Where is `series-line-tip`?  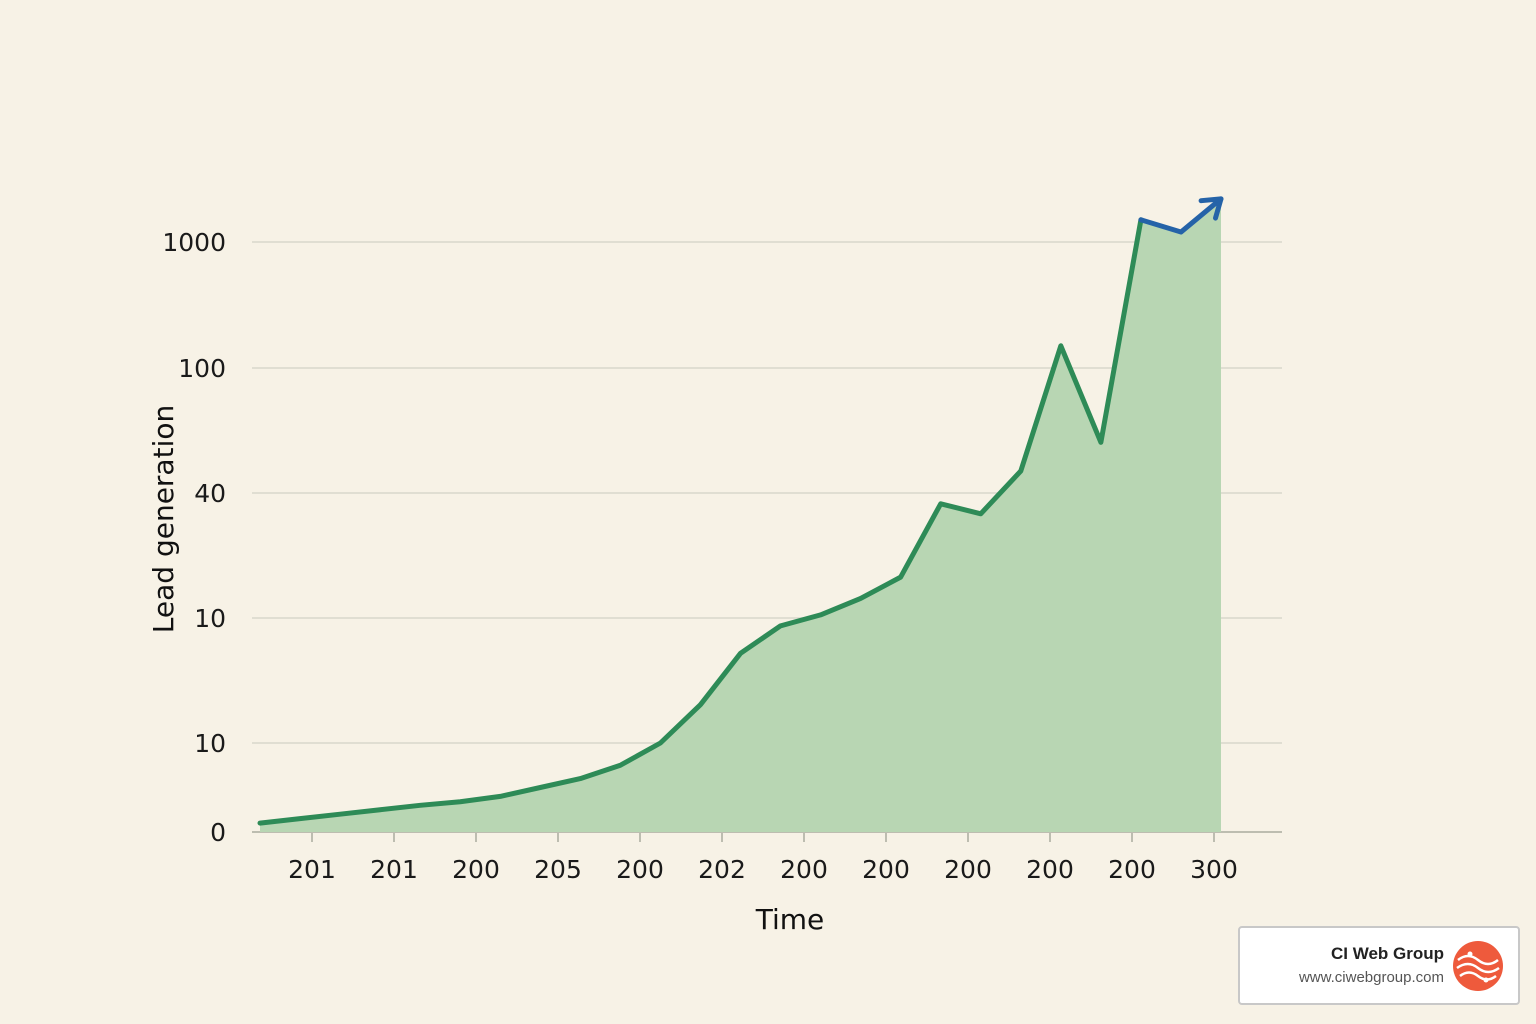 series-line-tip is located at coordinates (1181, 215).